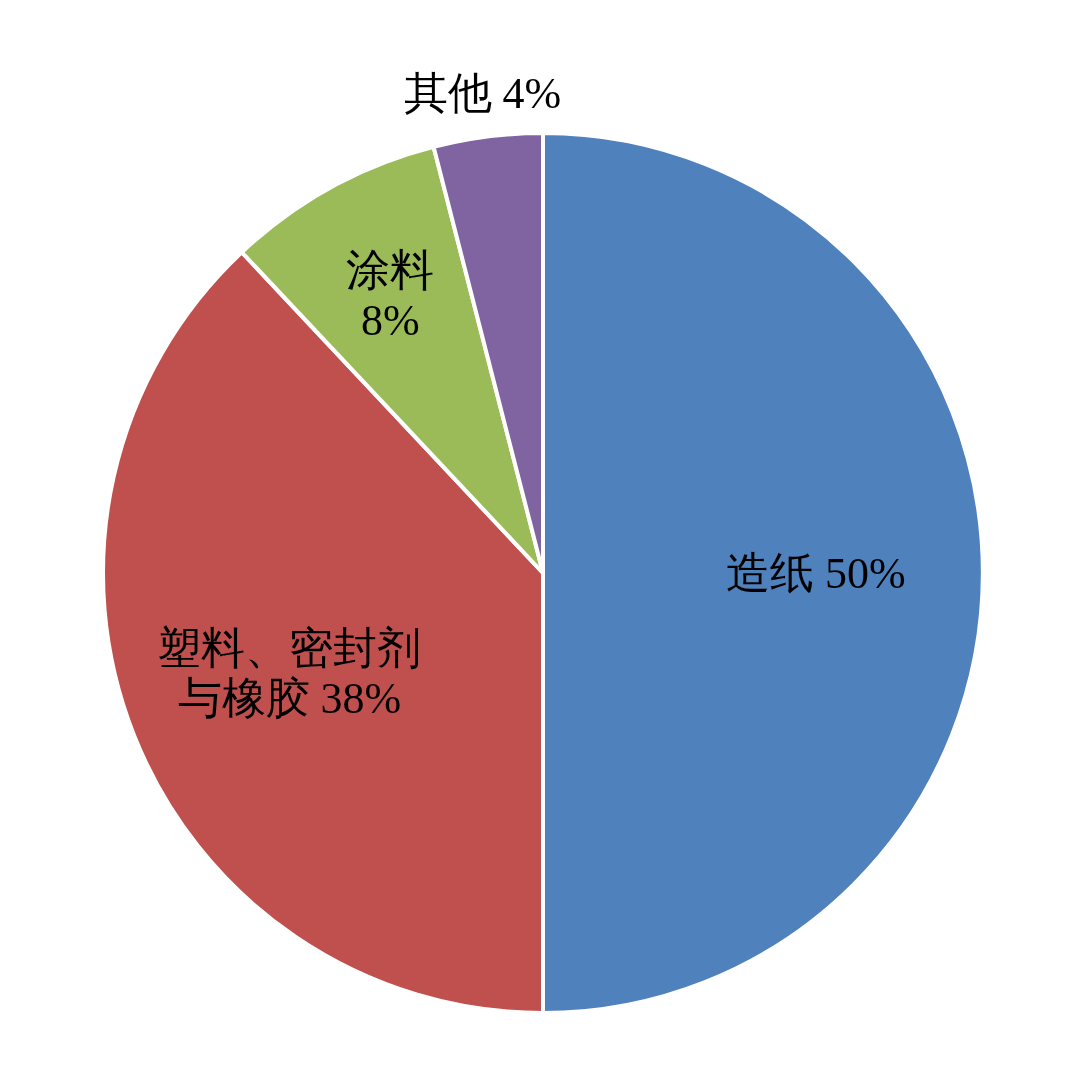  I want to click on slice-label: 塑料、密封剂与橡胶 38%, so click(289, 673).